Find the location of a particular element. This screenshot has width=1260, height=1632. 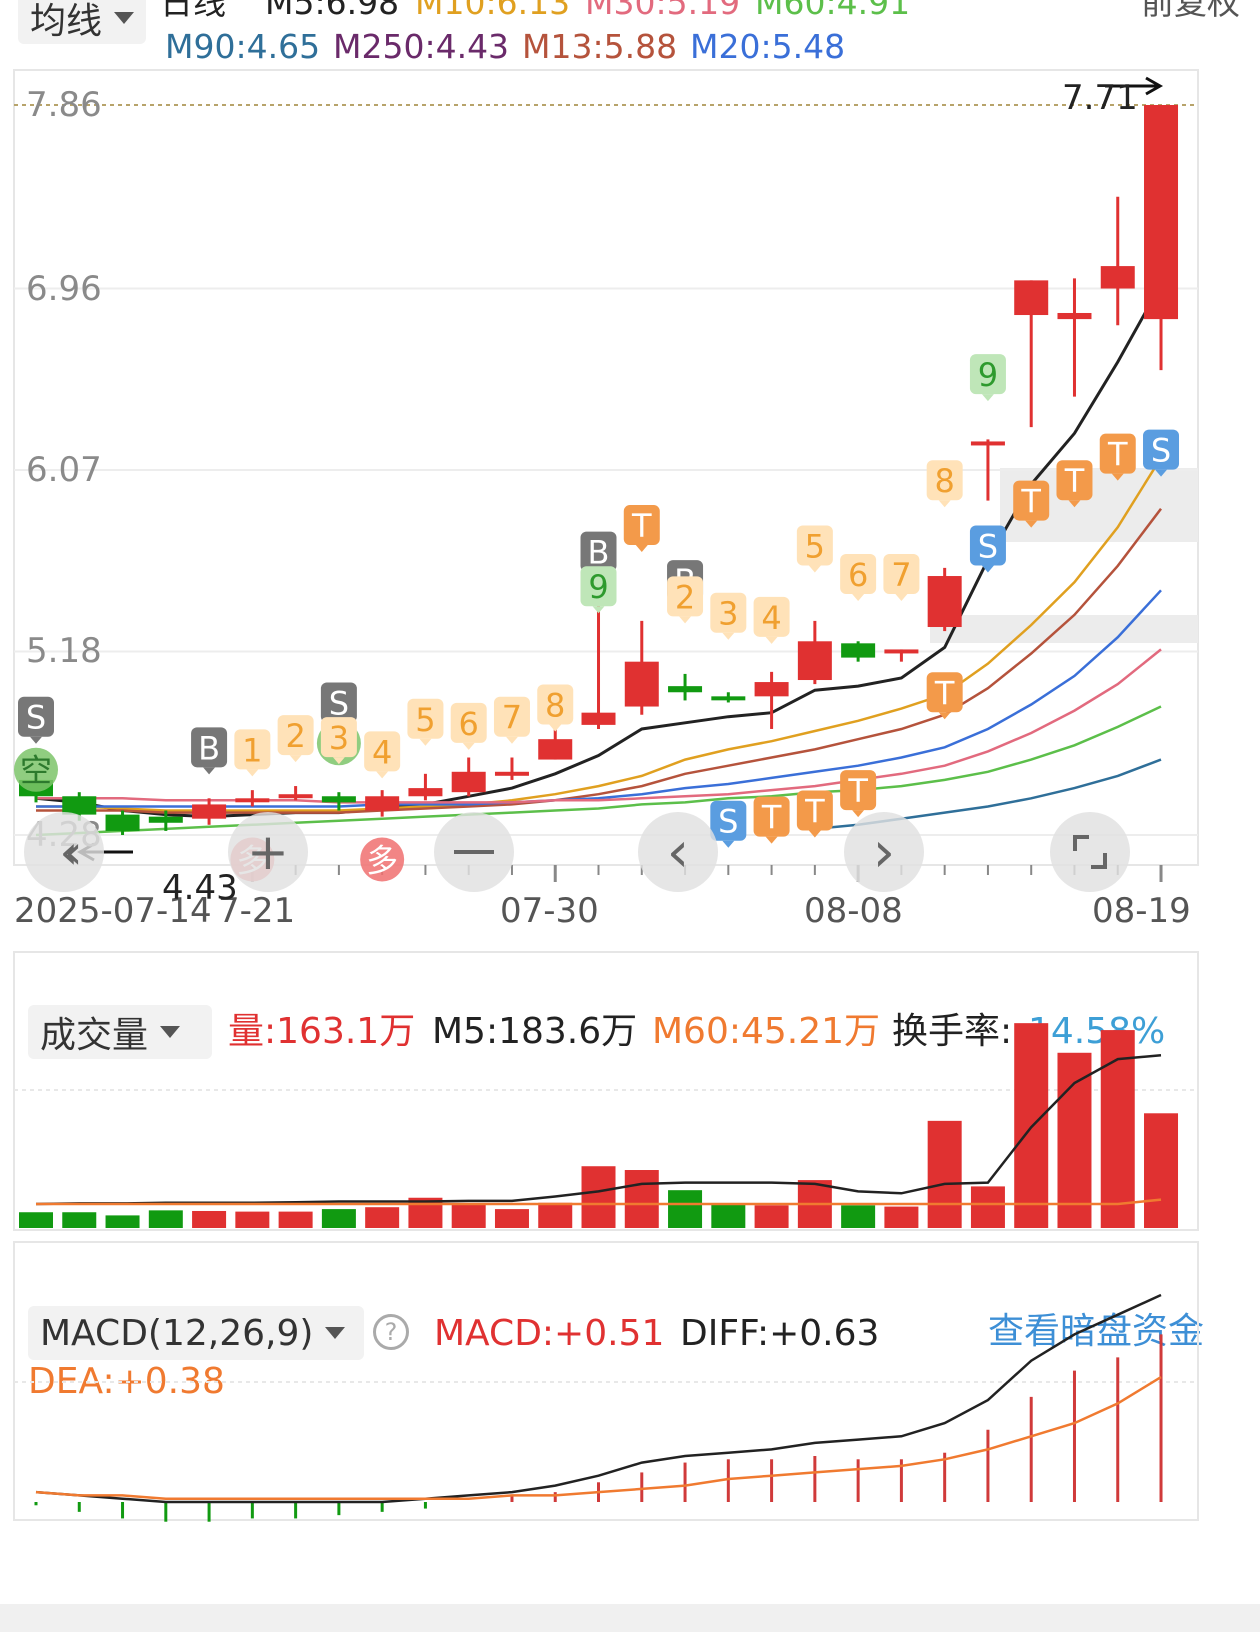

fullscreen-button is located at coordinates (1090, 852).